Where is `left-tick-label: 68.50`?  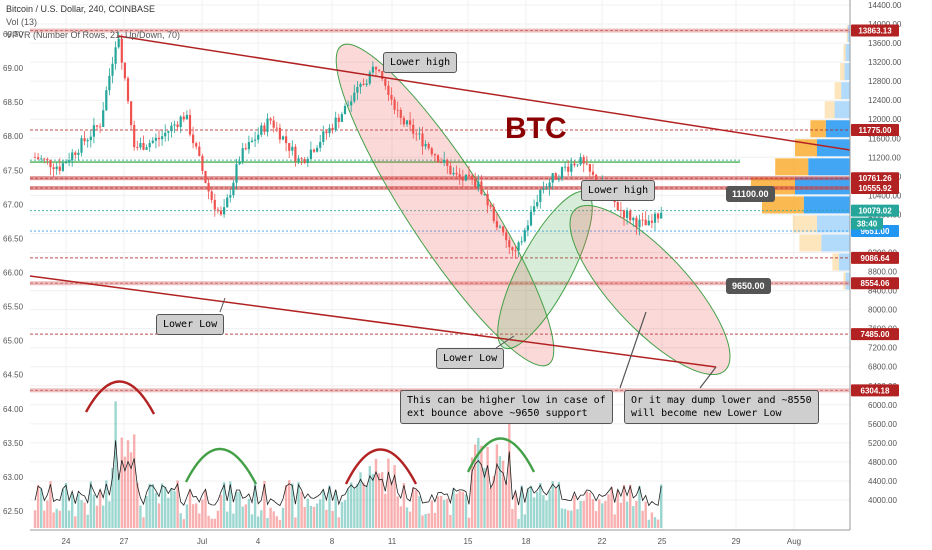
left-tick-label: 68.50 is located at coordinates (13, 102).